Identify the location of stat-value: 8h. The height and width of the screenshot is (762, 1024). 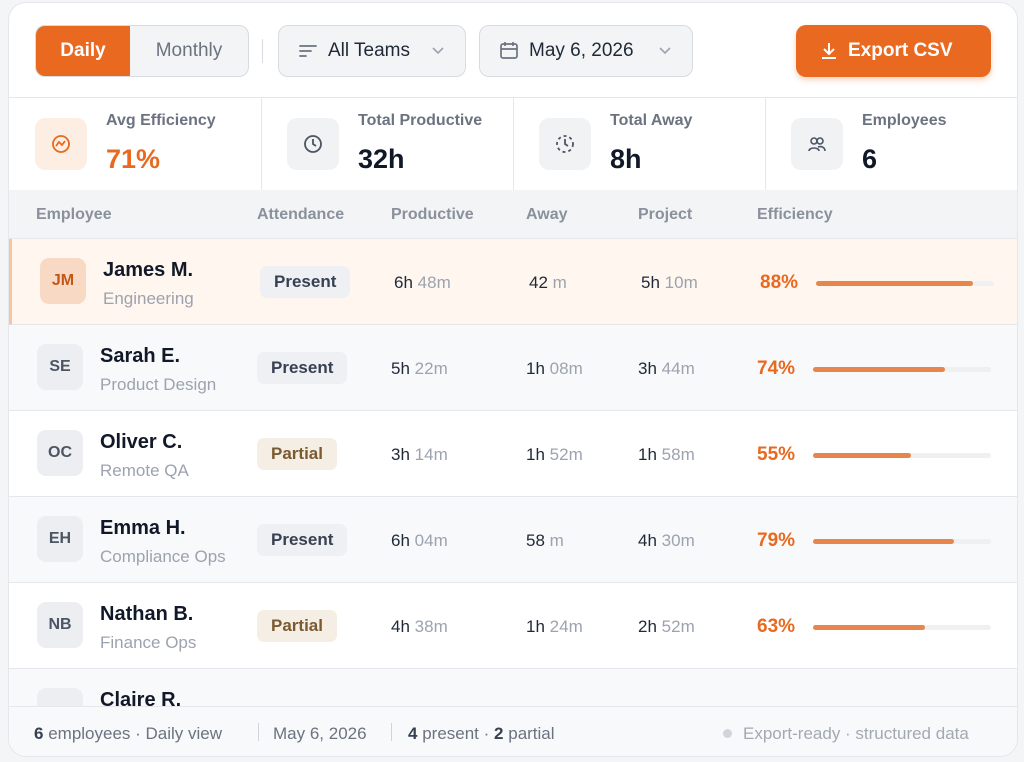
(626, 159).